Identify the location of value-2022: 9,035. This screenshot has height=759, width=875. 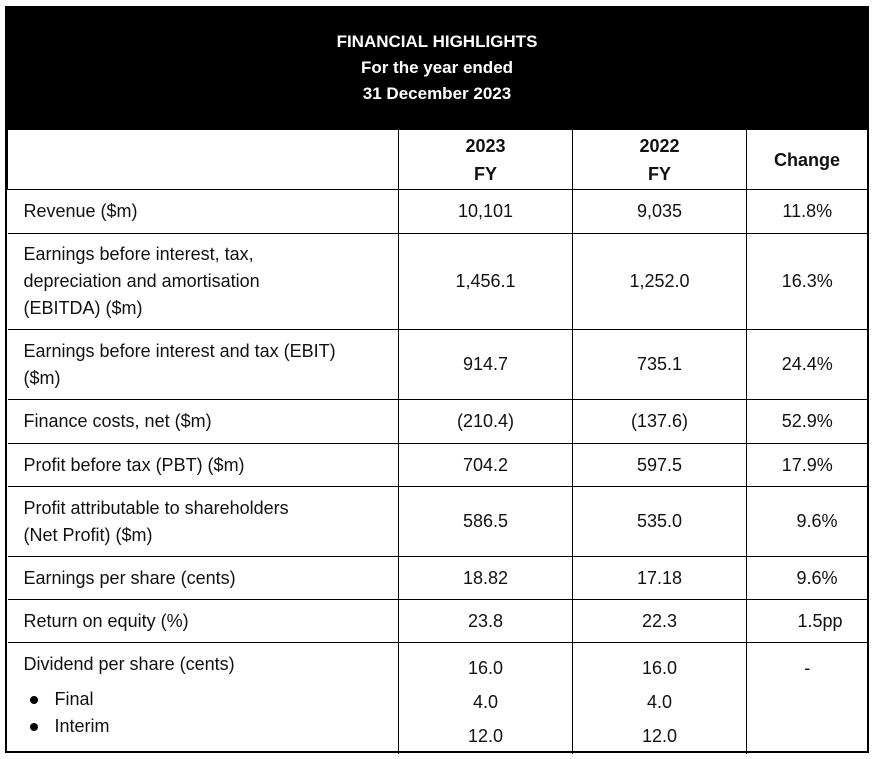
(659, 211).